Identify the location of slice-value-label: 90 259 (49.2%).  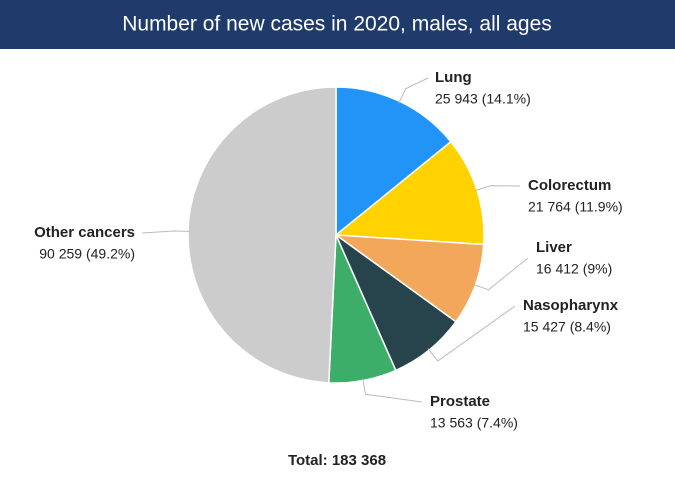
(87, 254).